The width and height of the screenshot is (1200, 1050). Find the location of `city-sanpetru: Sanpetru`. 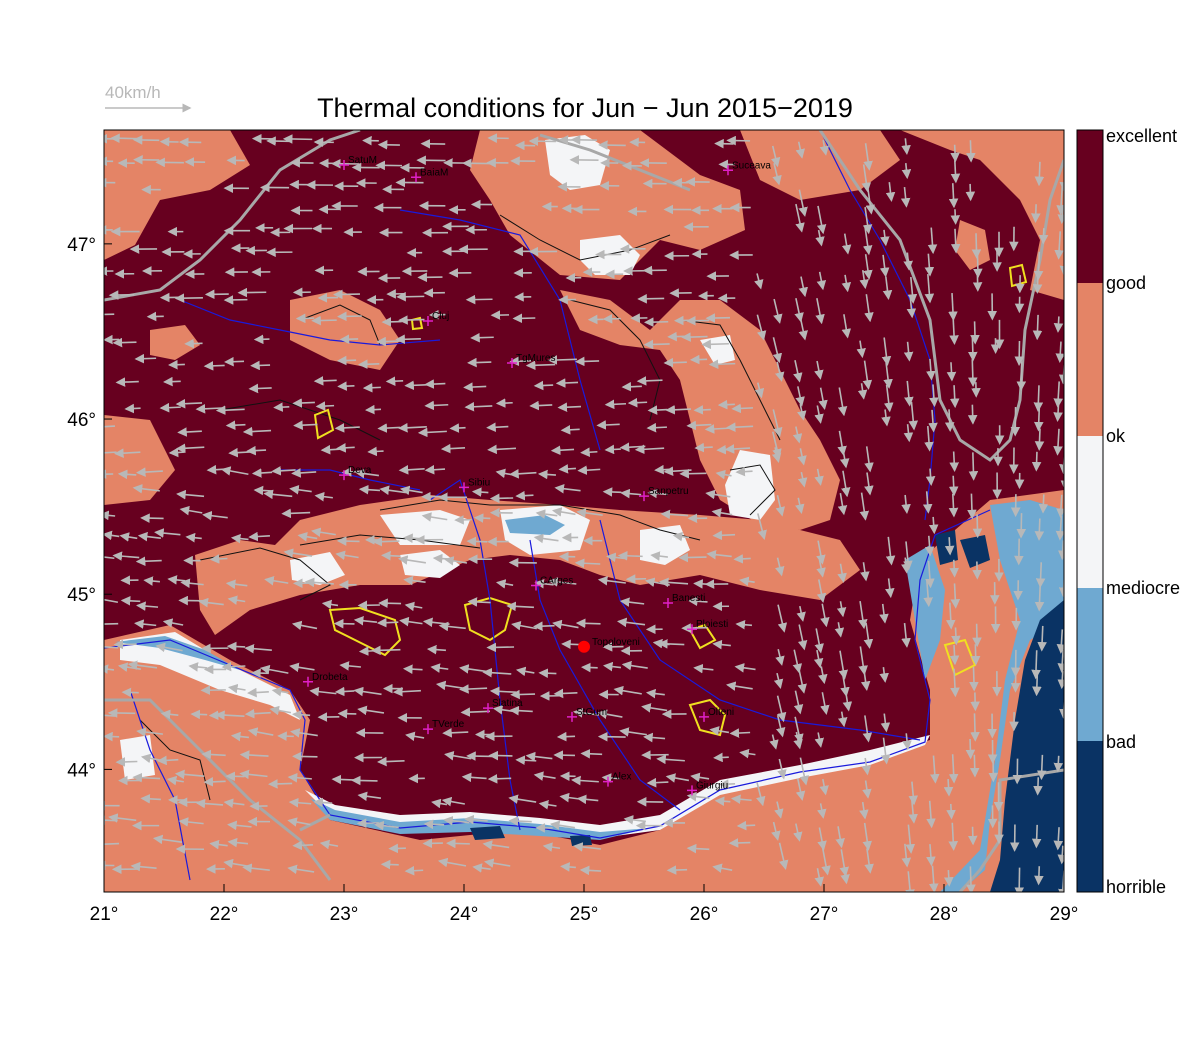

city-sanpetru: Sanpetru is located at coordinates (664, 494).